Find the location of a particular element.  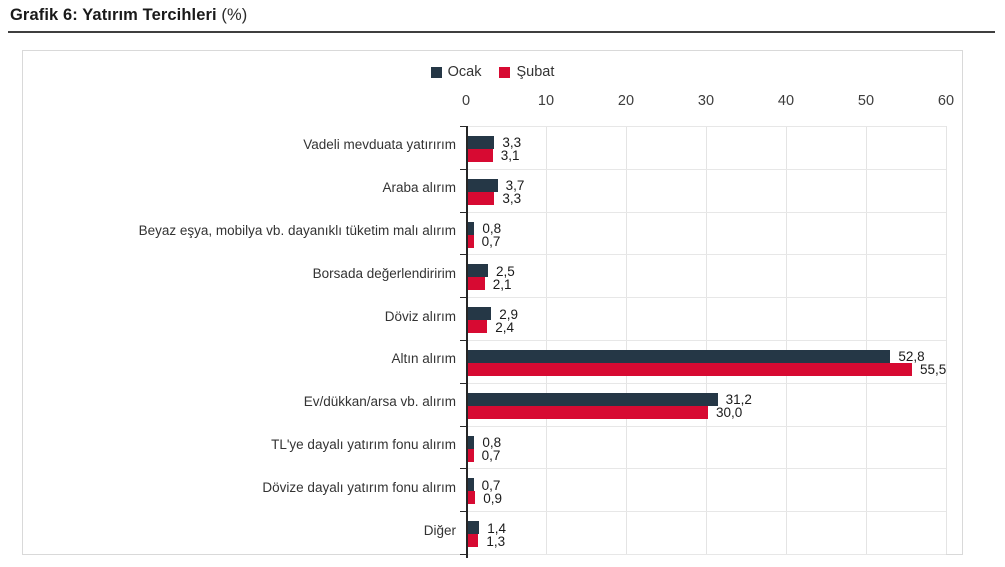

legend-label-subat: Şubat is located at coordinates (535, 72).